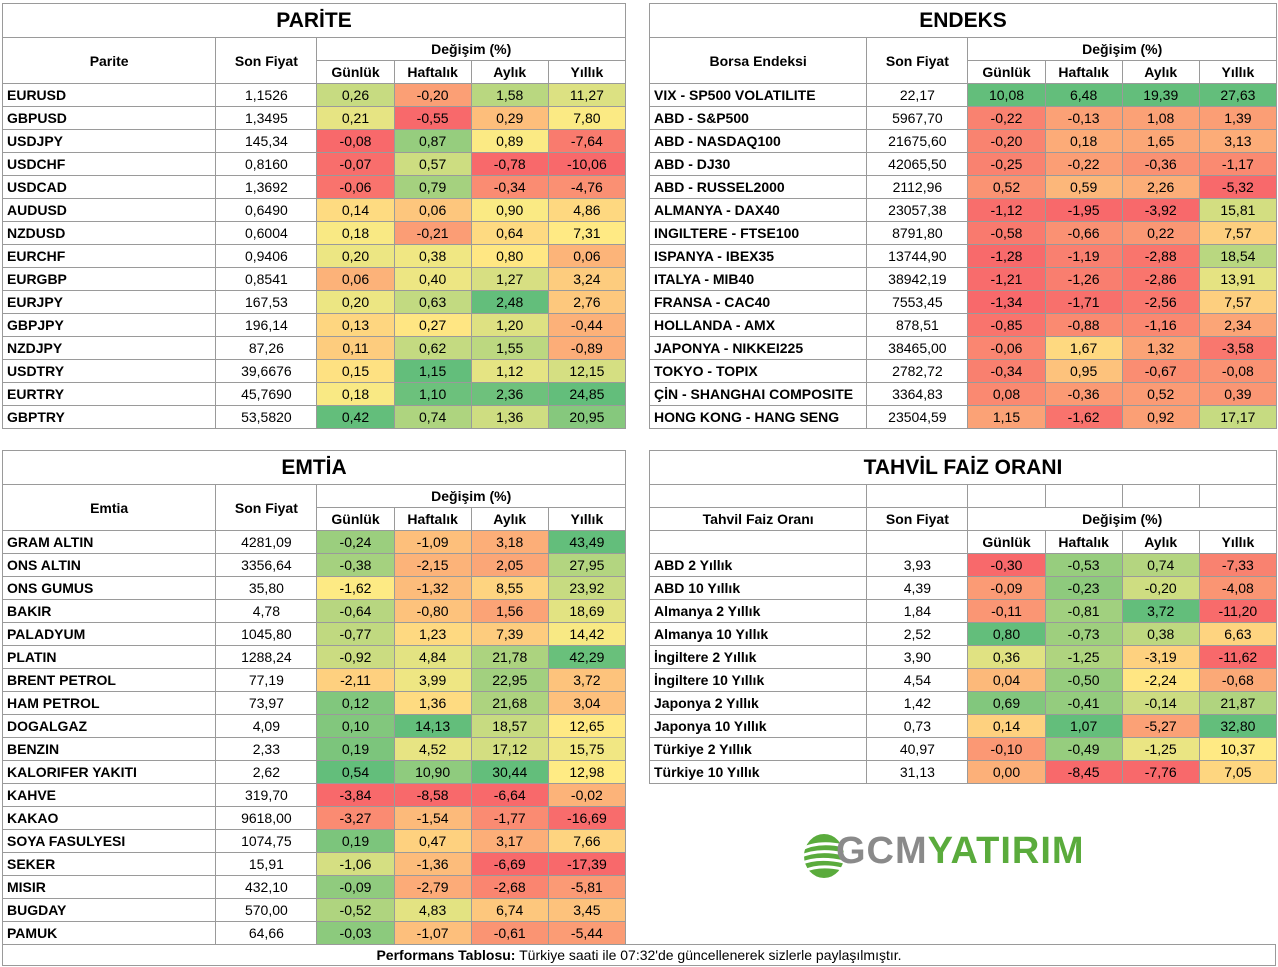 The image size is (1278, 967). What do you see at coordinates (1160, 72) in the screenshot?
I see `endeks-period-header: Aylık` at bounding box center [1160, 72].